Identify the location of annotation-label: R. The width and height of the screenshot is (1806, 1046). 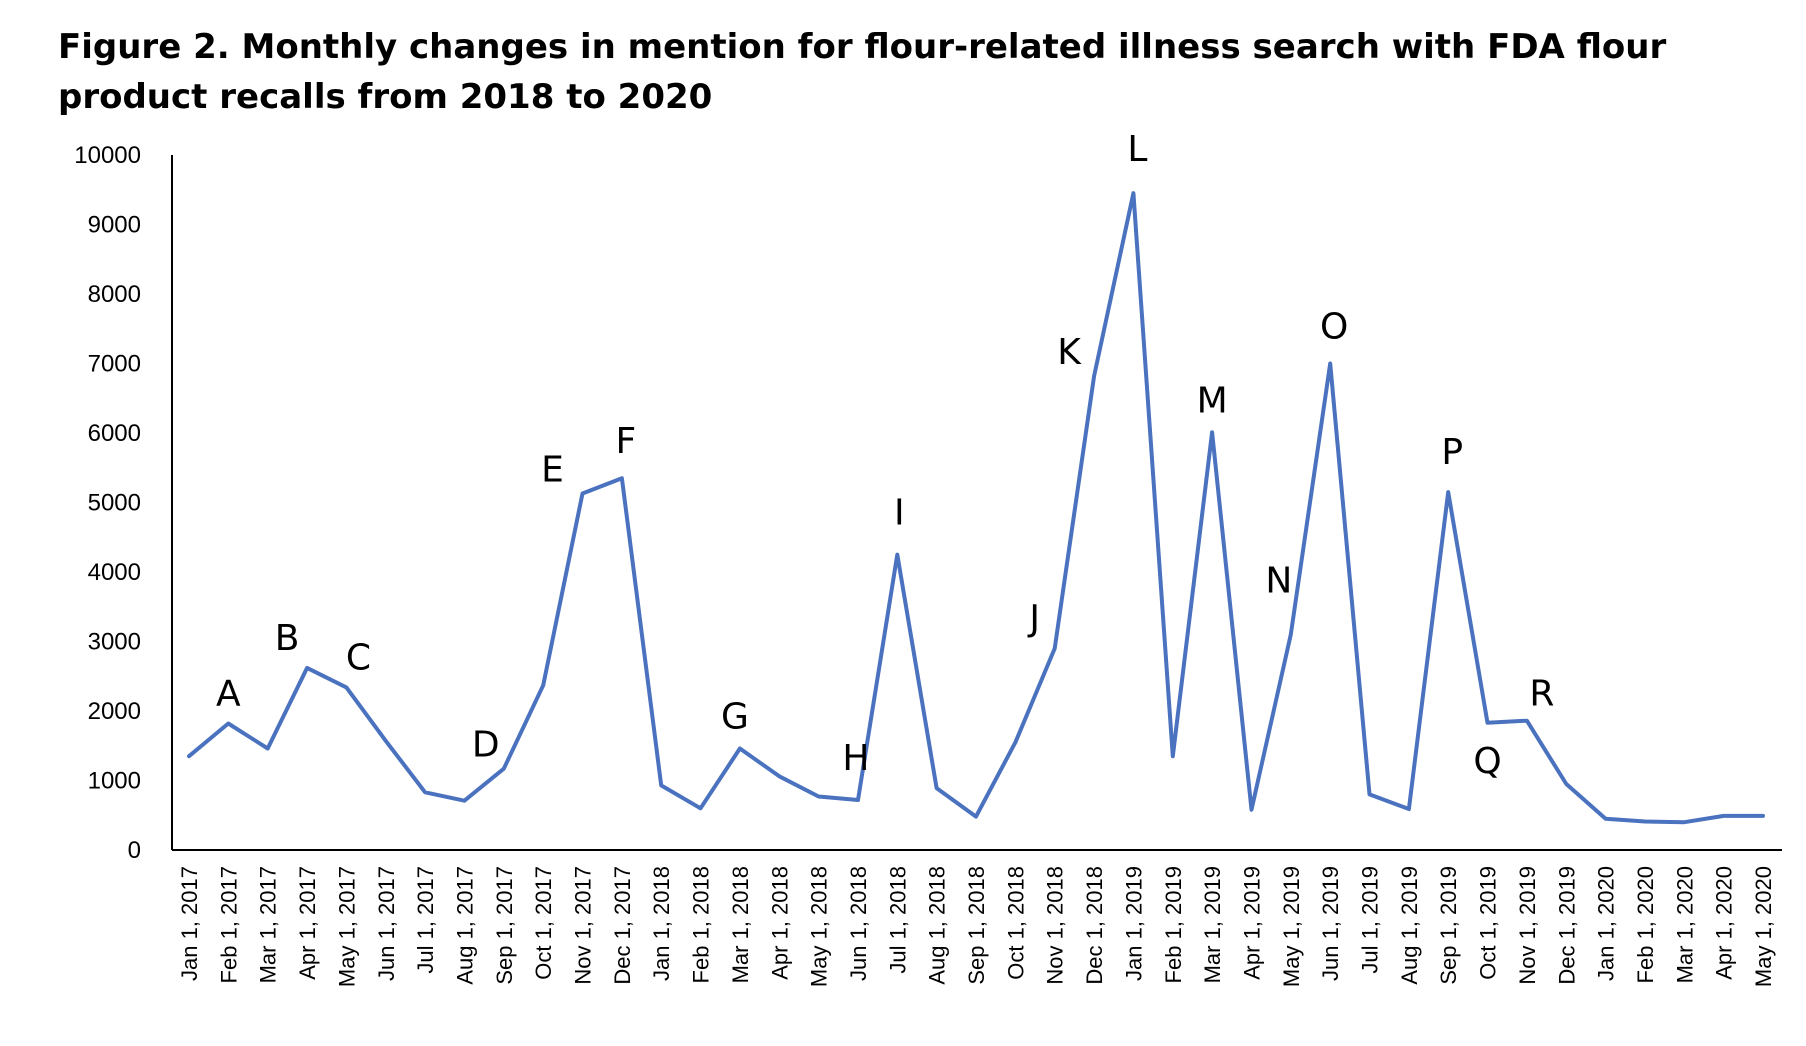
(1541, 694).